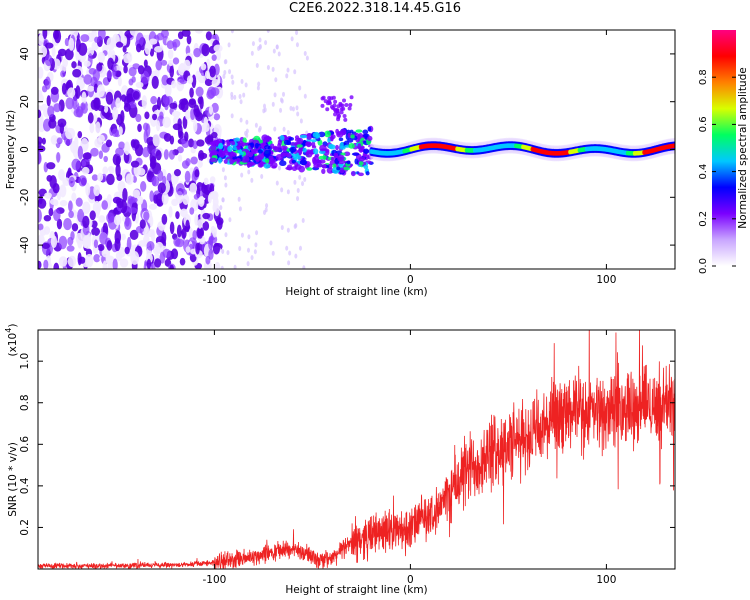 This screenshot has height=600, width=750. What do you see at coordinates (25, 149) in the screenshot?
I see `top-ytick-label: 0` at bounding box center [25, 149].